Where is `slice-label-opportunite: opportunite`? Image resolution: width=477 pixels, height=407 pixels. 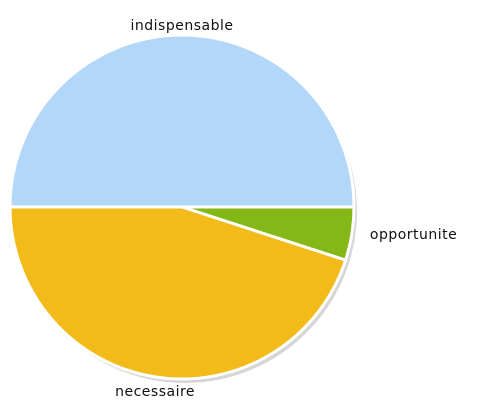 slice-label-opportunite: opportunite is located at coordinates (413, 235).